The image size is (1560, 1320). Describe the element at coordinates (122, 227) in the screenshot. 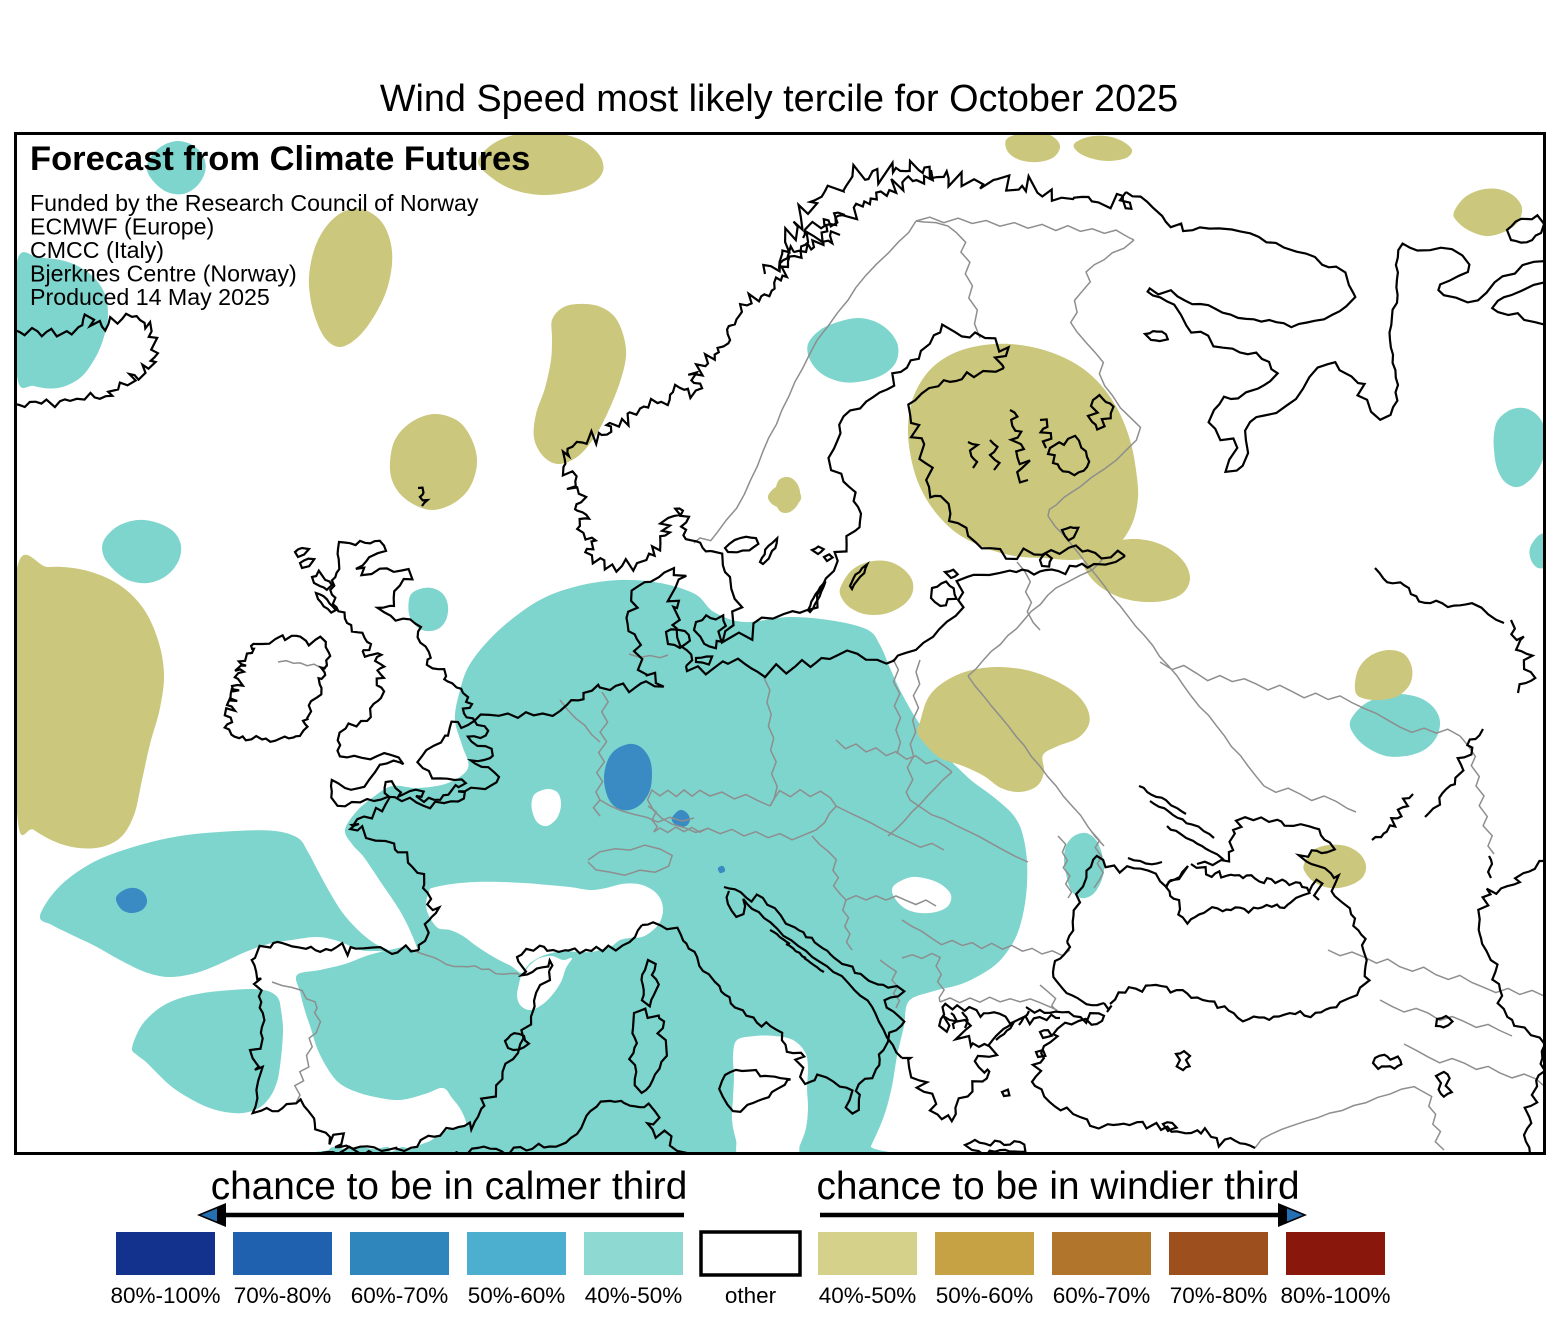

I see `svg-text: ECMWF (Europe)` at that location.